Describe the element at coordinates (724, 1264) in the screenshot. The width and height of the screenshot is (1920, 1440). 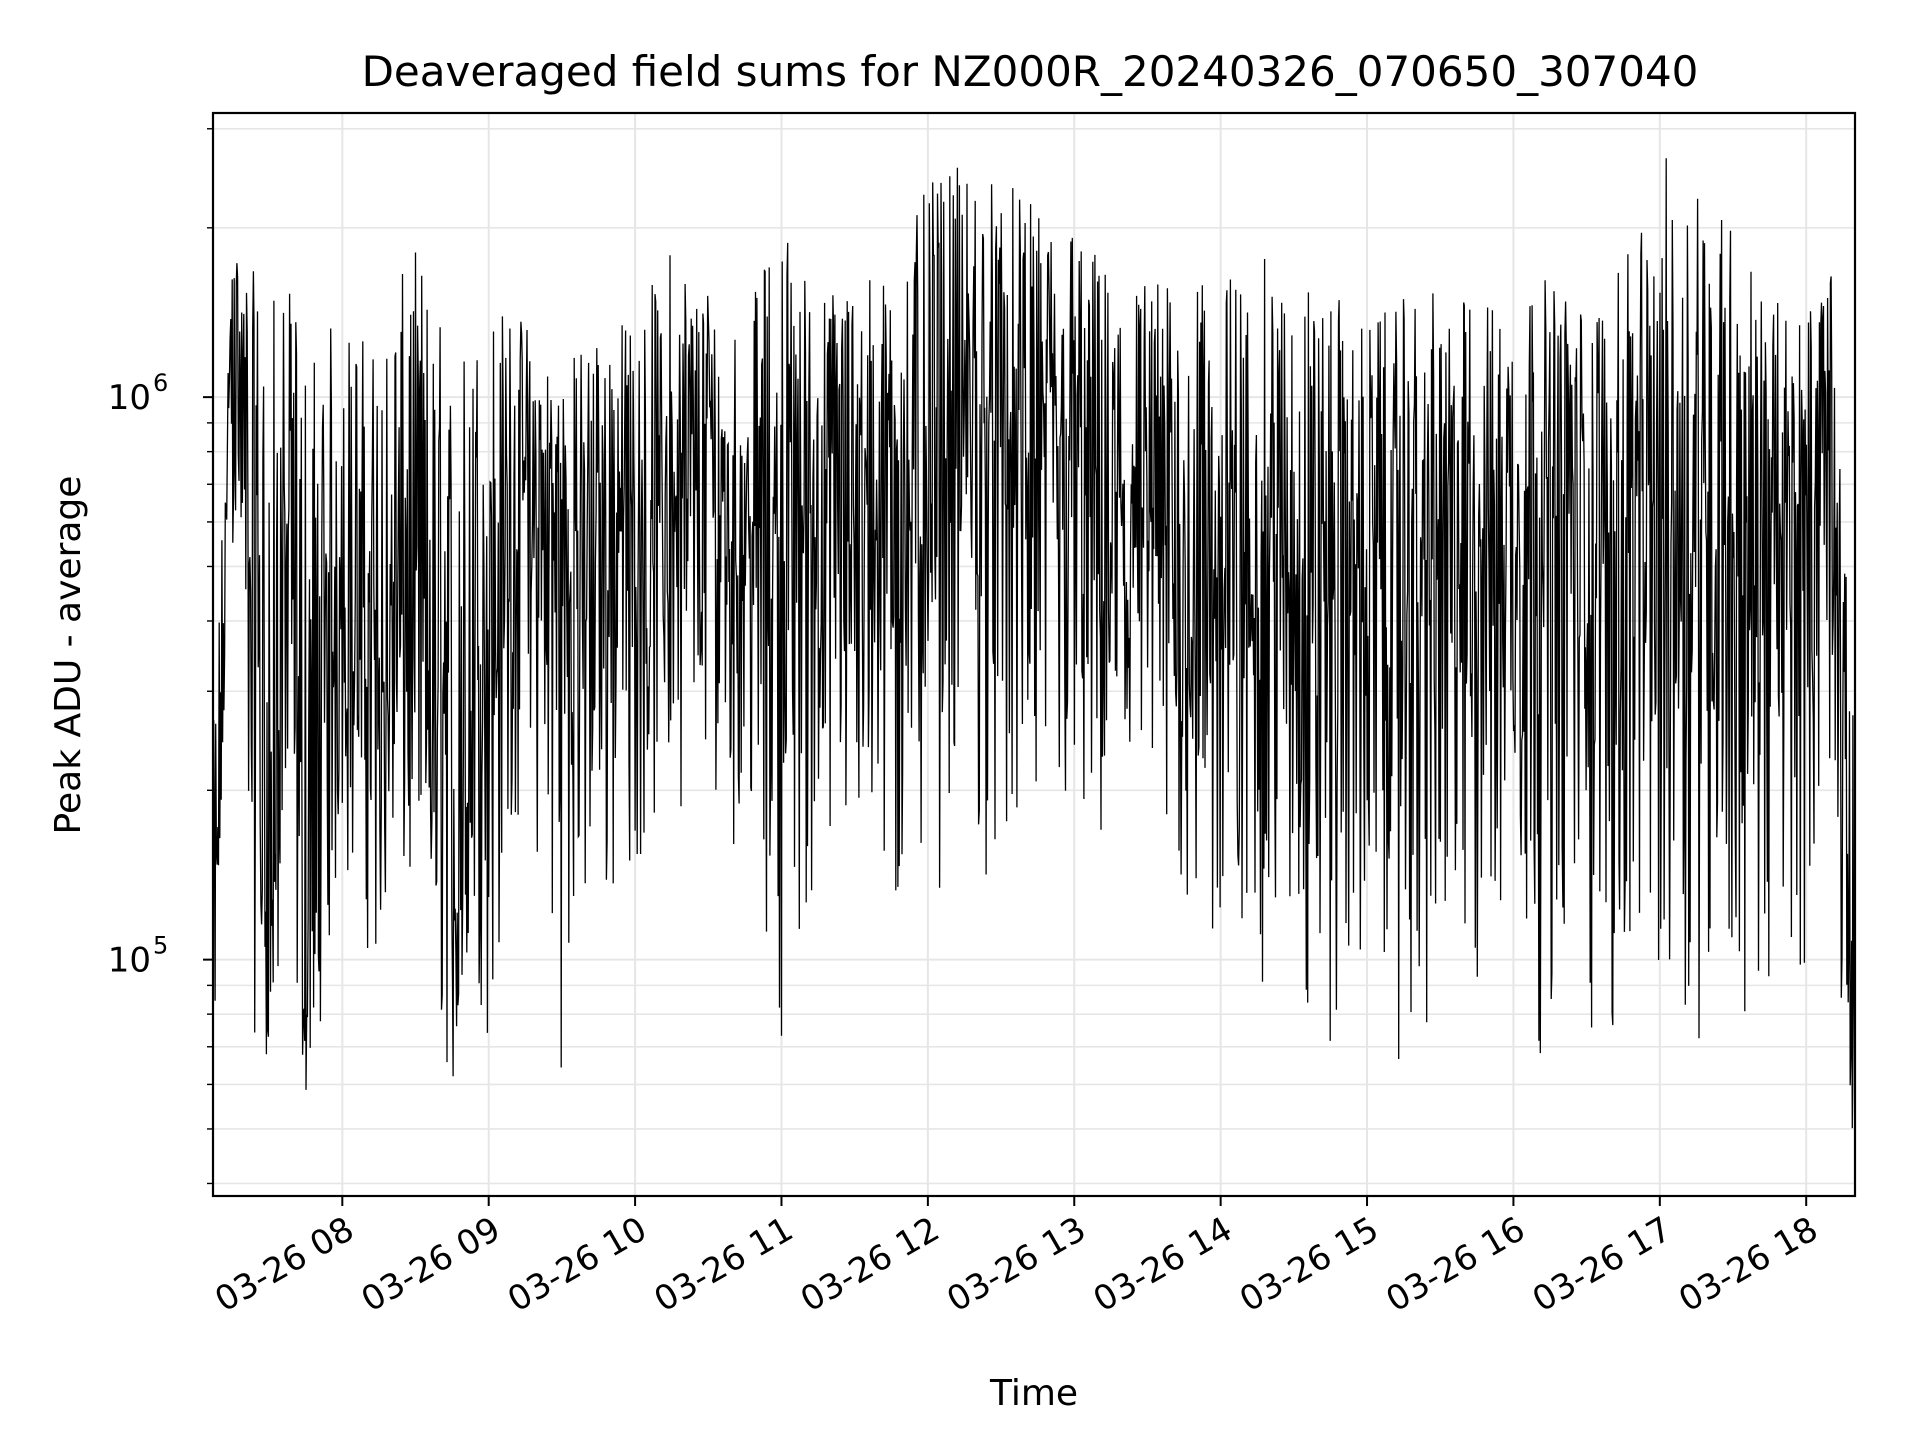
I see `x-tick-label: 03-26 11` at that location.